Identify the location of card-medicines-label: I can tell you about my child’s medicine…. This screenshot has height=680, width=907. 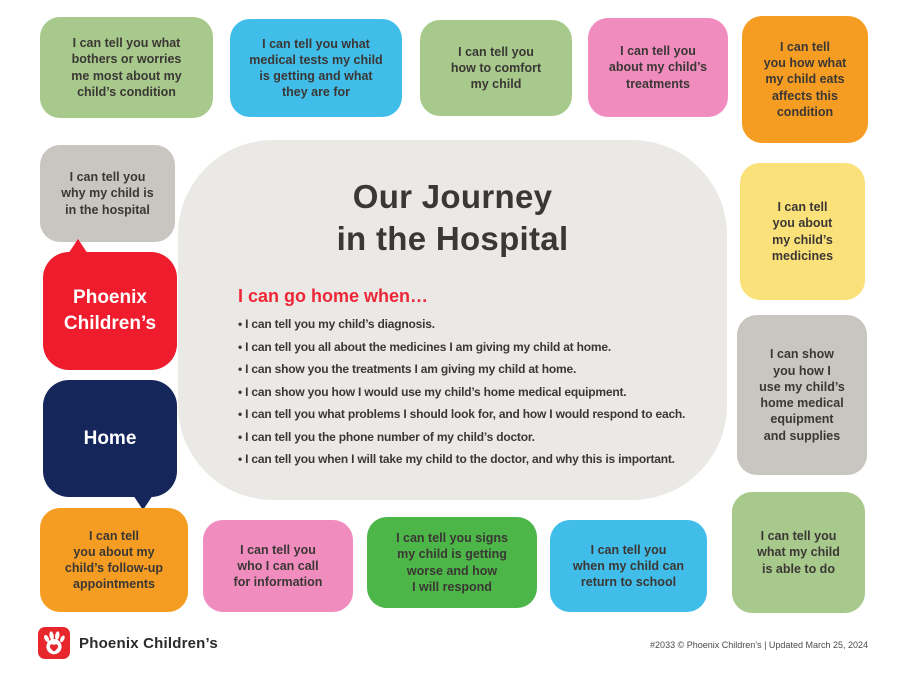
(802, 231).